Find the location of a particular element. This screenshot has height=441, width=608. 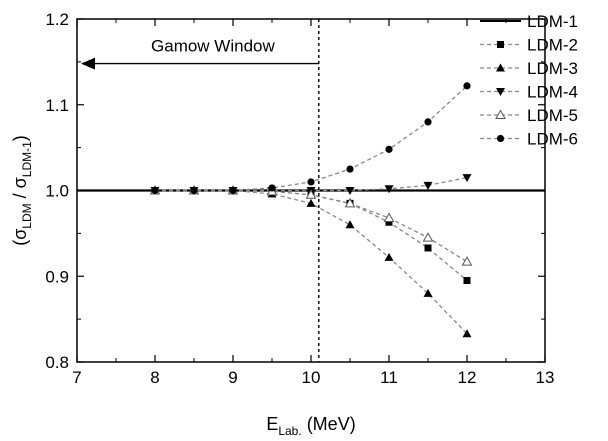

y-axis-title: (σLDM / σLDM-1) is located at coordinates (22, 190).